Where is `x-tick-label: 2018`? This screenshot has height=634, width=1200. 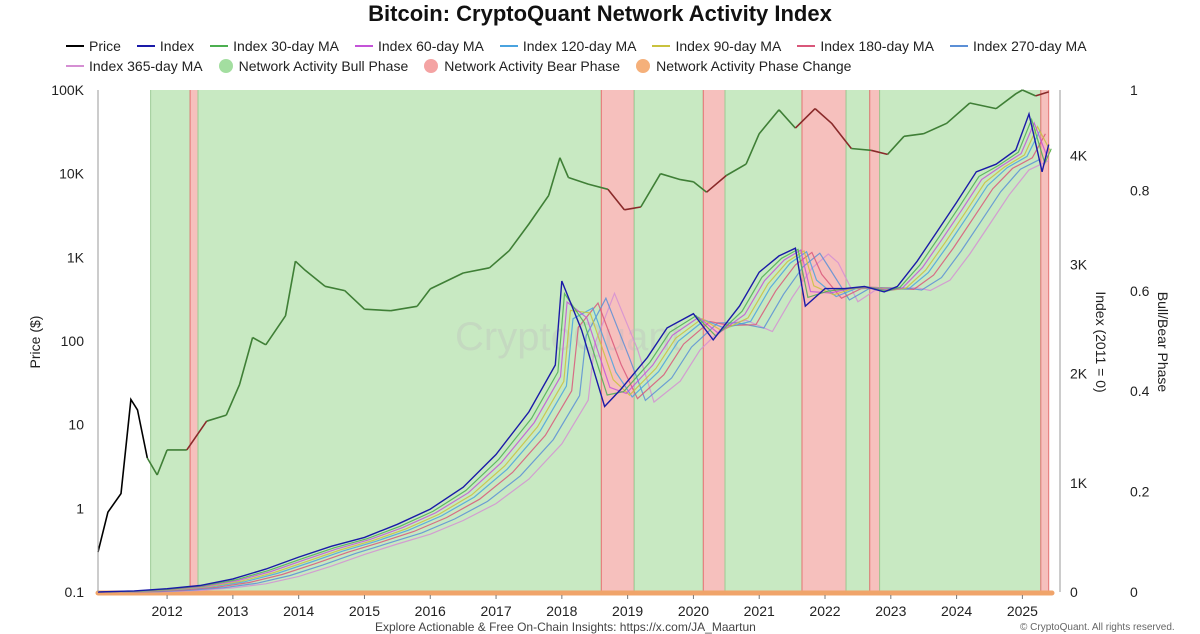
x-tick-label: 2018 is located at coordinates (561, 611).